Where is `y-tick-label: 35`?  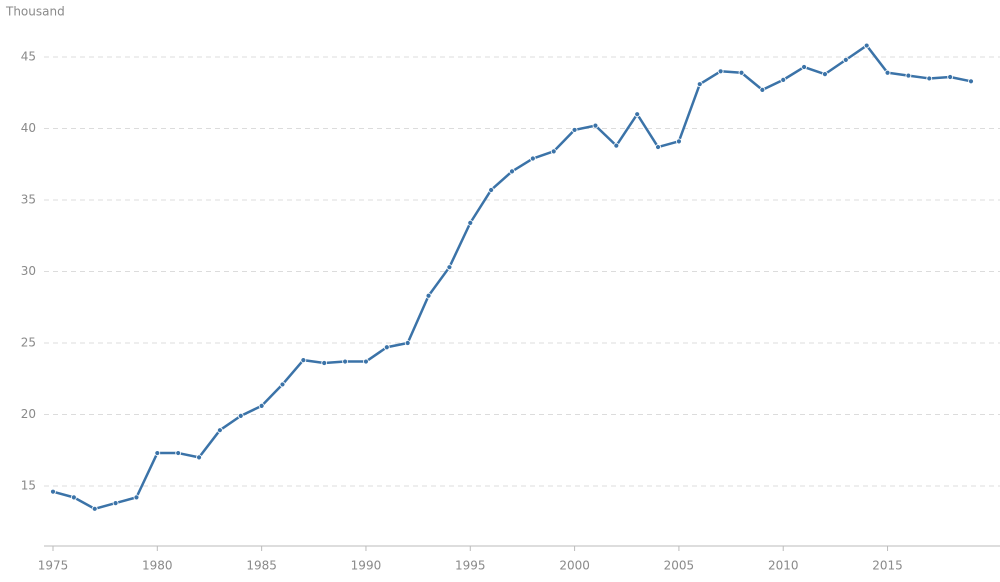
y-tick-label: 35 is located at coordinates (28, 199).